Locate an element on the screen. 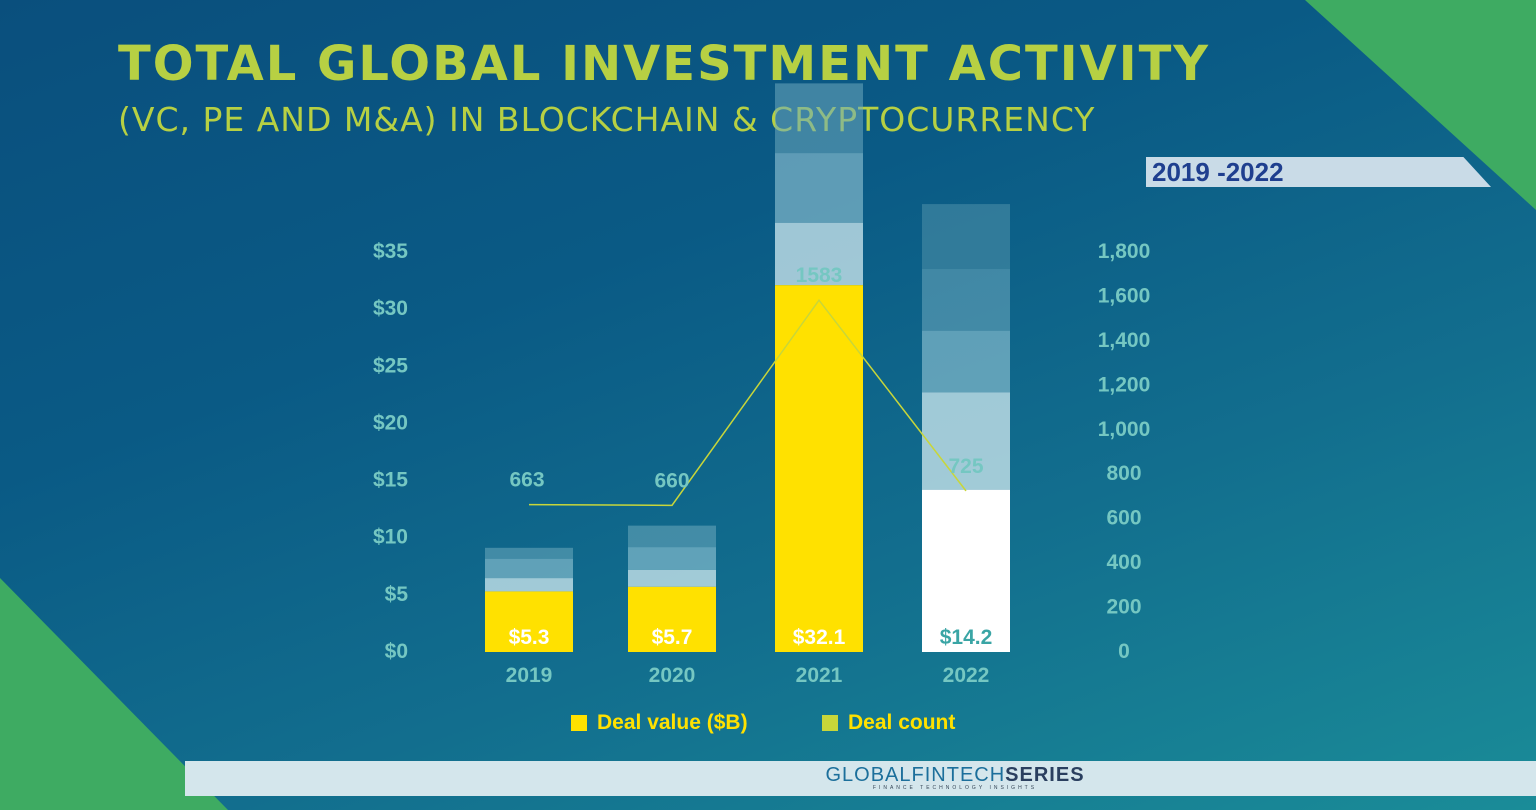  deal-count-label: 725 is located at coordinates (965, 466).